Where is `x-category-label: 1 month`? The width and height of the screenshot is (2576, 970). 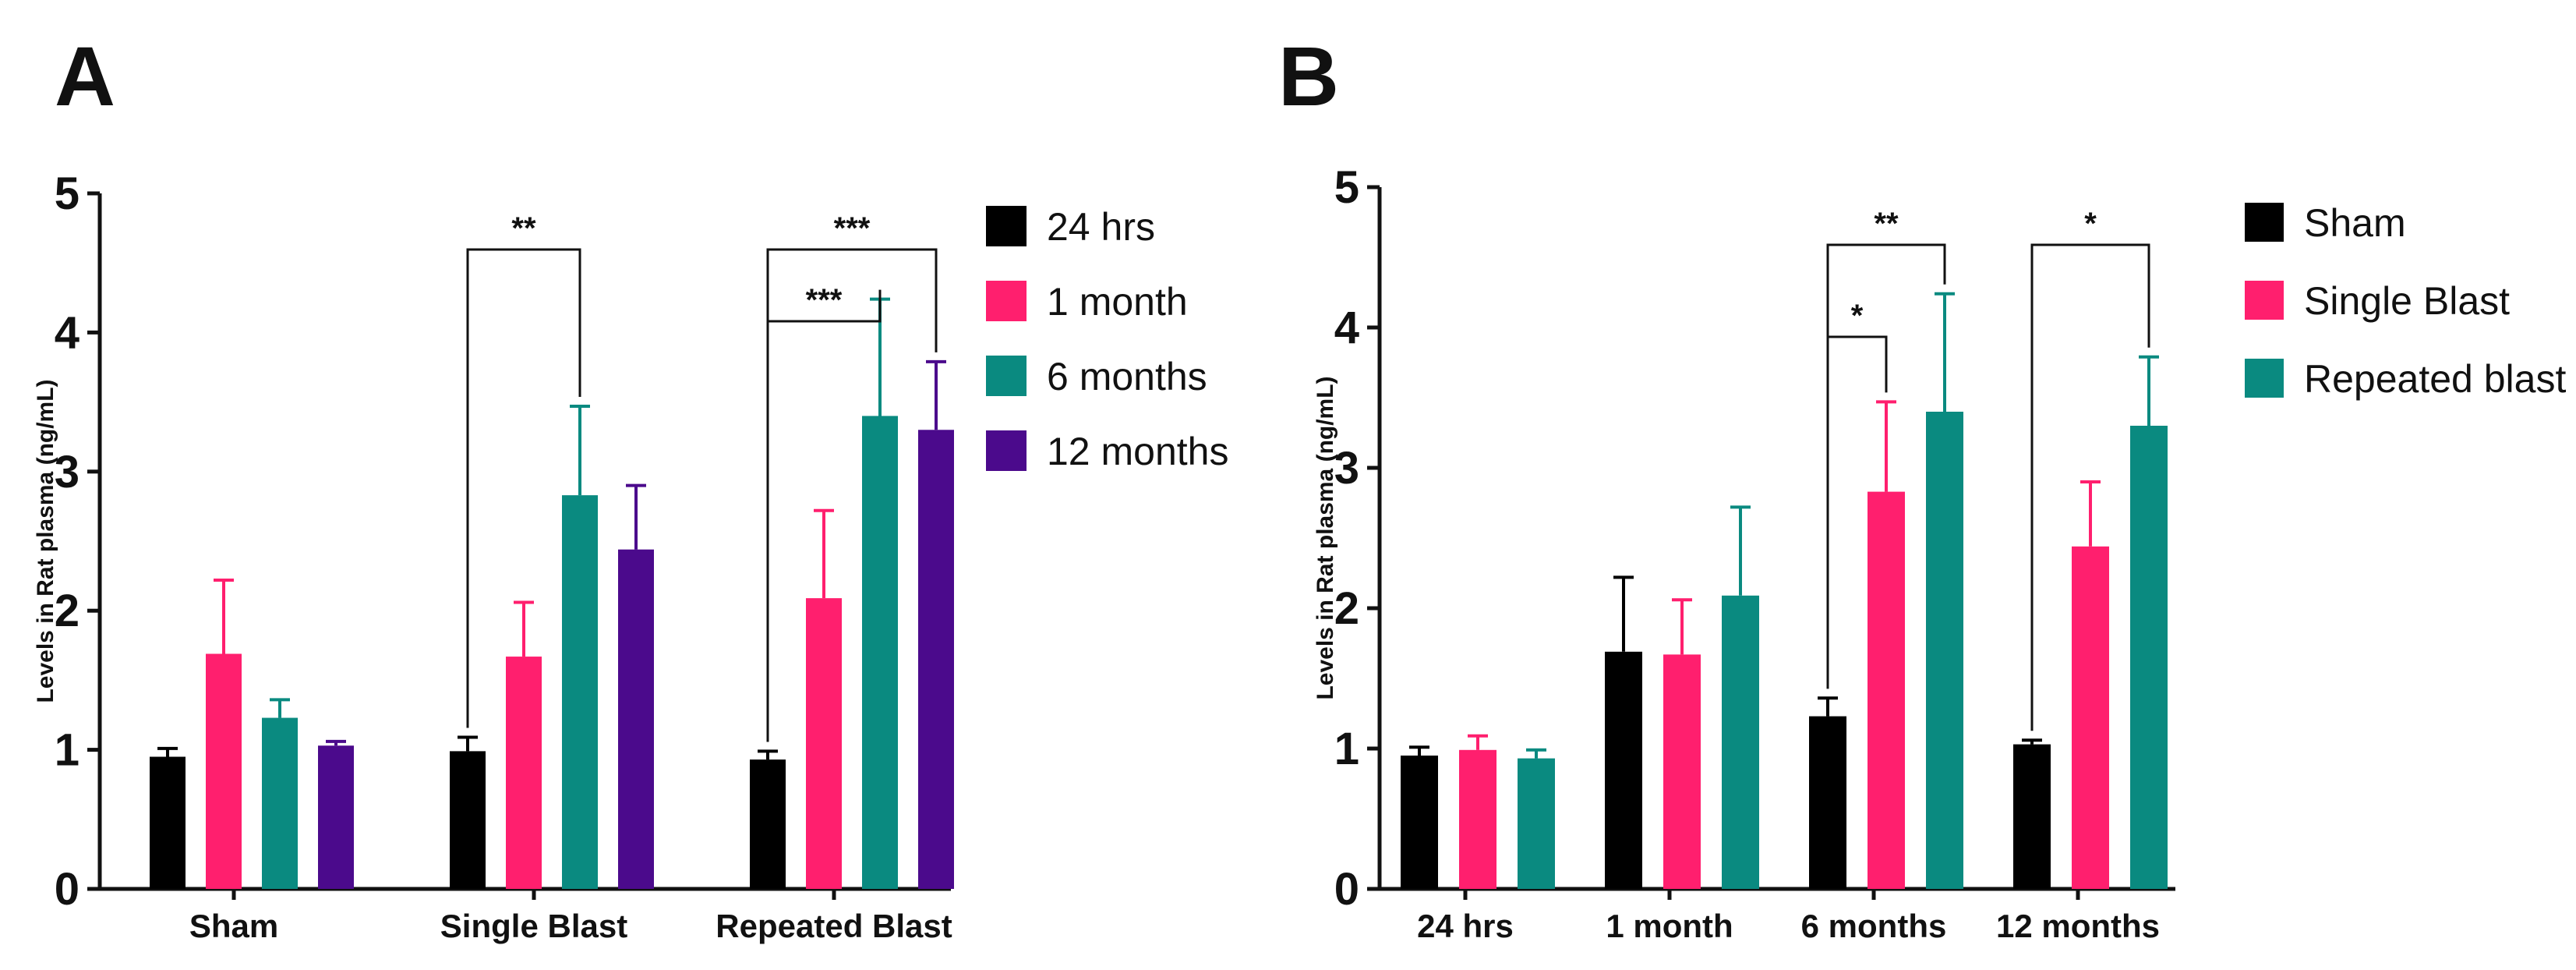 x-category-label: 1 month is located at coordinates (1669, 926).